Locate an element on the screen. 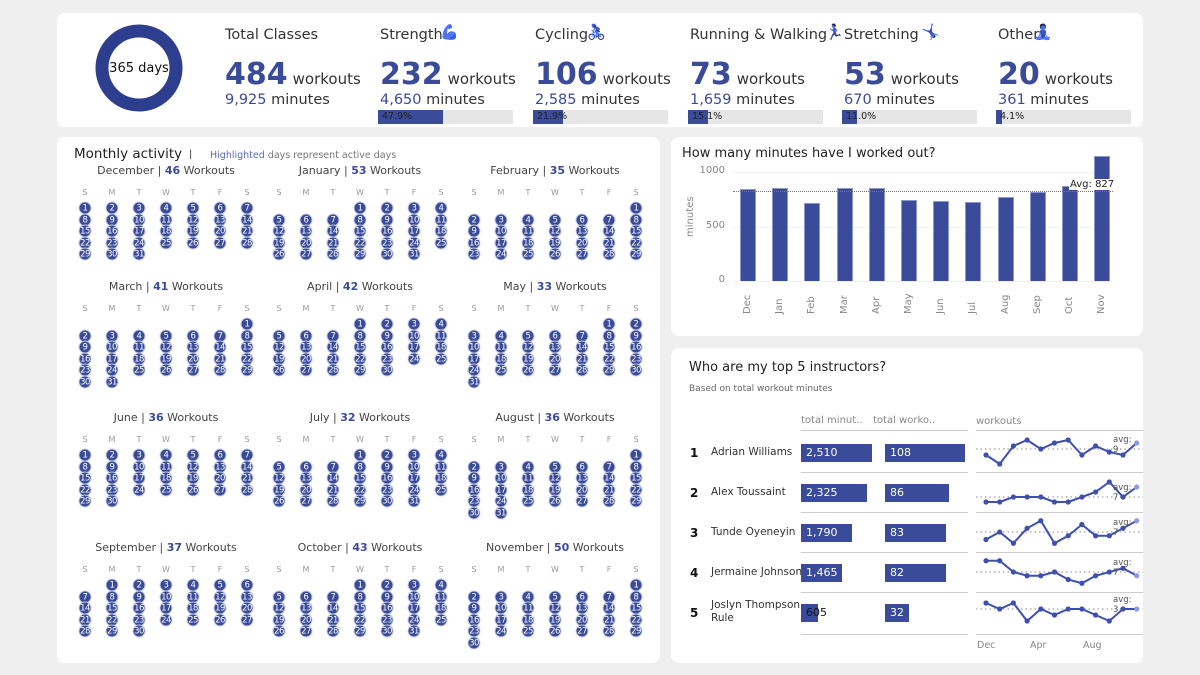 This screenshot has width=1200, height=675. bar-mar is located at coordinates (844, 234).